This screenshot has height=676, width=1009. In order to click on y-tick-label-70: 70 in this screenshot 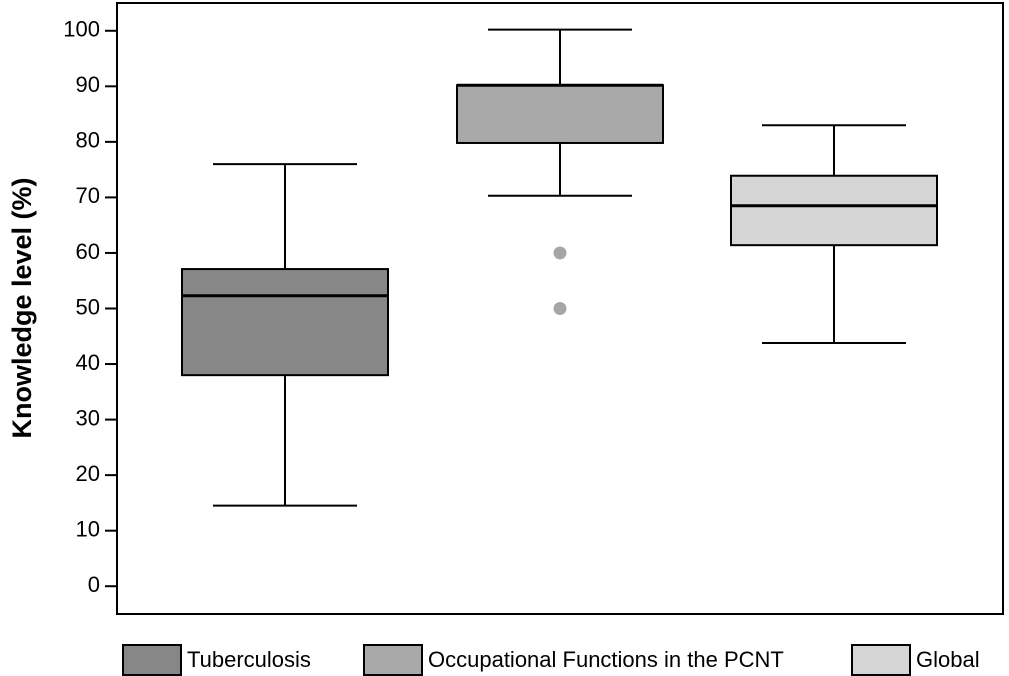, I will do `click(88, 195)`.